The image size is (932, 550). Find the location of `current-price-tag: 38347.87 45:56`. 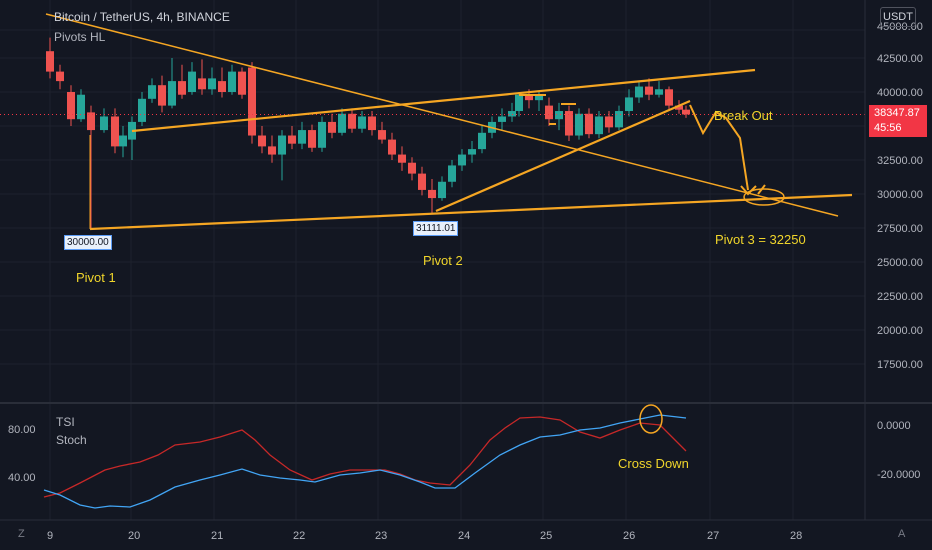

current-price-tag: 38347.87 45:56 is located at coordinates (898, 121).